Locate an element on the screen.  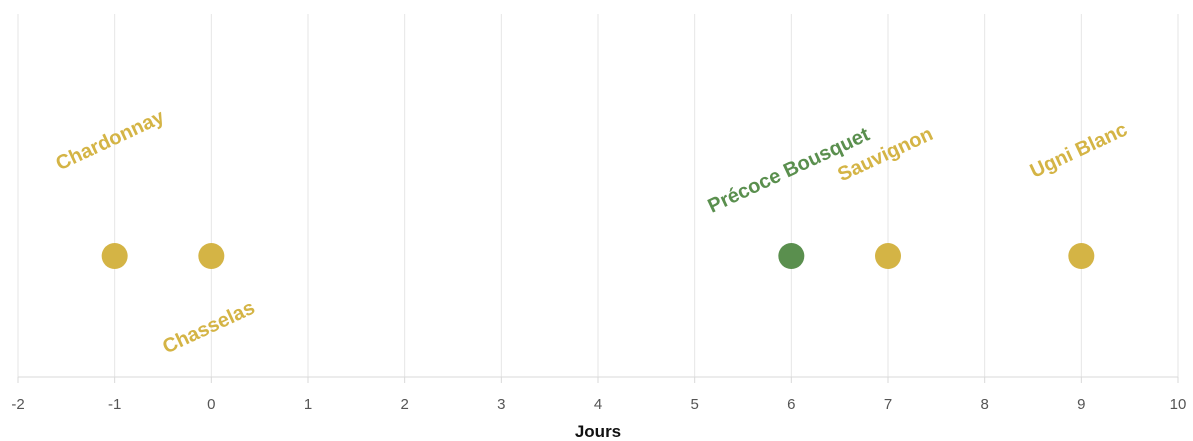
x-tick-label: -2 is located at coordinates (17, 404).